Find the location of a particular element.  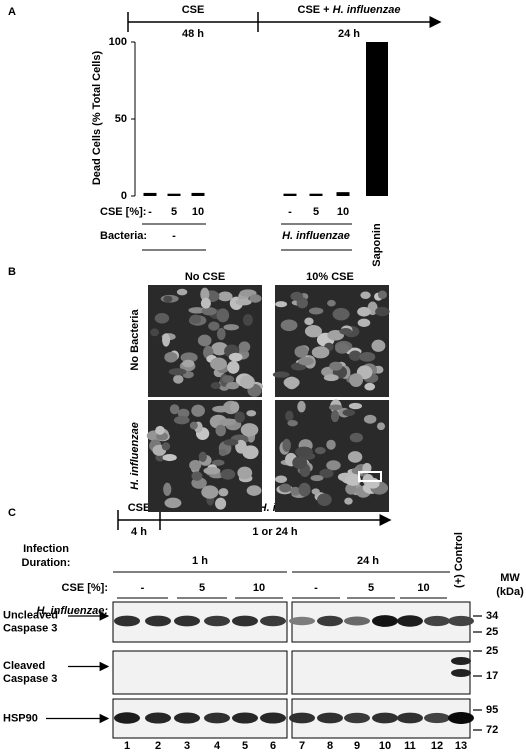

column-label: 10% CSE is located at coordinates (330, 277).